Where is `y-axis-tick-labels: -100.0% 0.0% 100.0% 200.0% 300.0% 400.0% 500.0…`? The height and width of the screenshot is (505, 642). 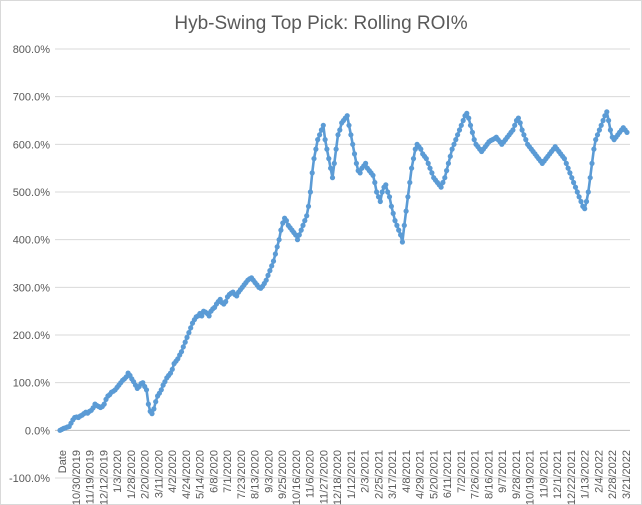
y-axis-tick-labels: -100.0% 0.0% 100.0% 200.0% 300.0% 400.0% 500.0… is located at coordinates (29, 264).